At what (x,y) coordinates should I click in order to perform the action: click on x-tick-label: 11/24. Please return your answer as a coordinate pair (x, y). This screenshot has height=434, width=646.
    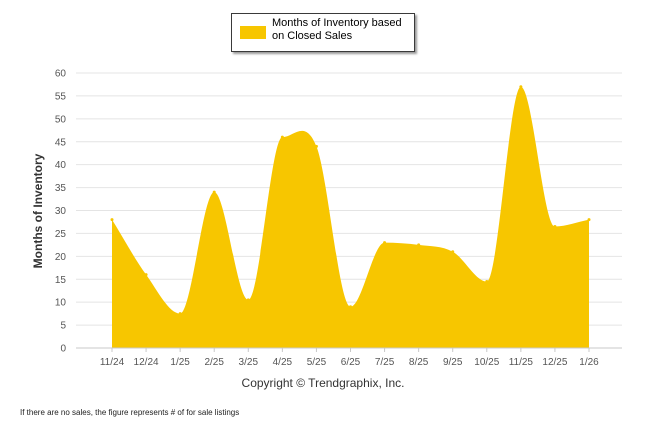
    Looking at the image, I should click on (112, 362).